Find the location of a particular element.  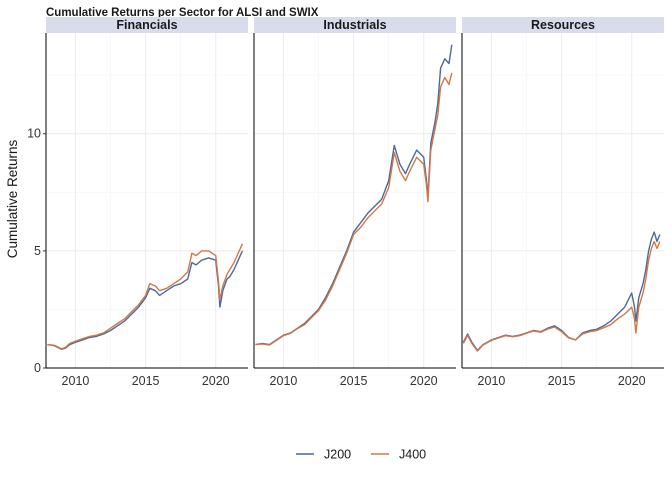

series-line-financials-j400 is located at coordinates (145, 296).